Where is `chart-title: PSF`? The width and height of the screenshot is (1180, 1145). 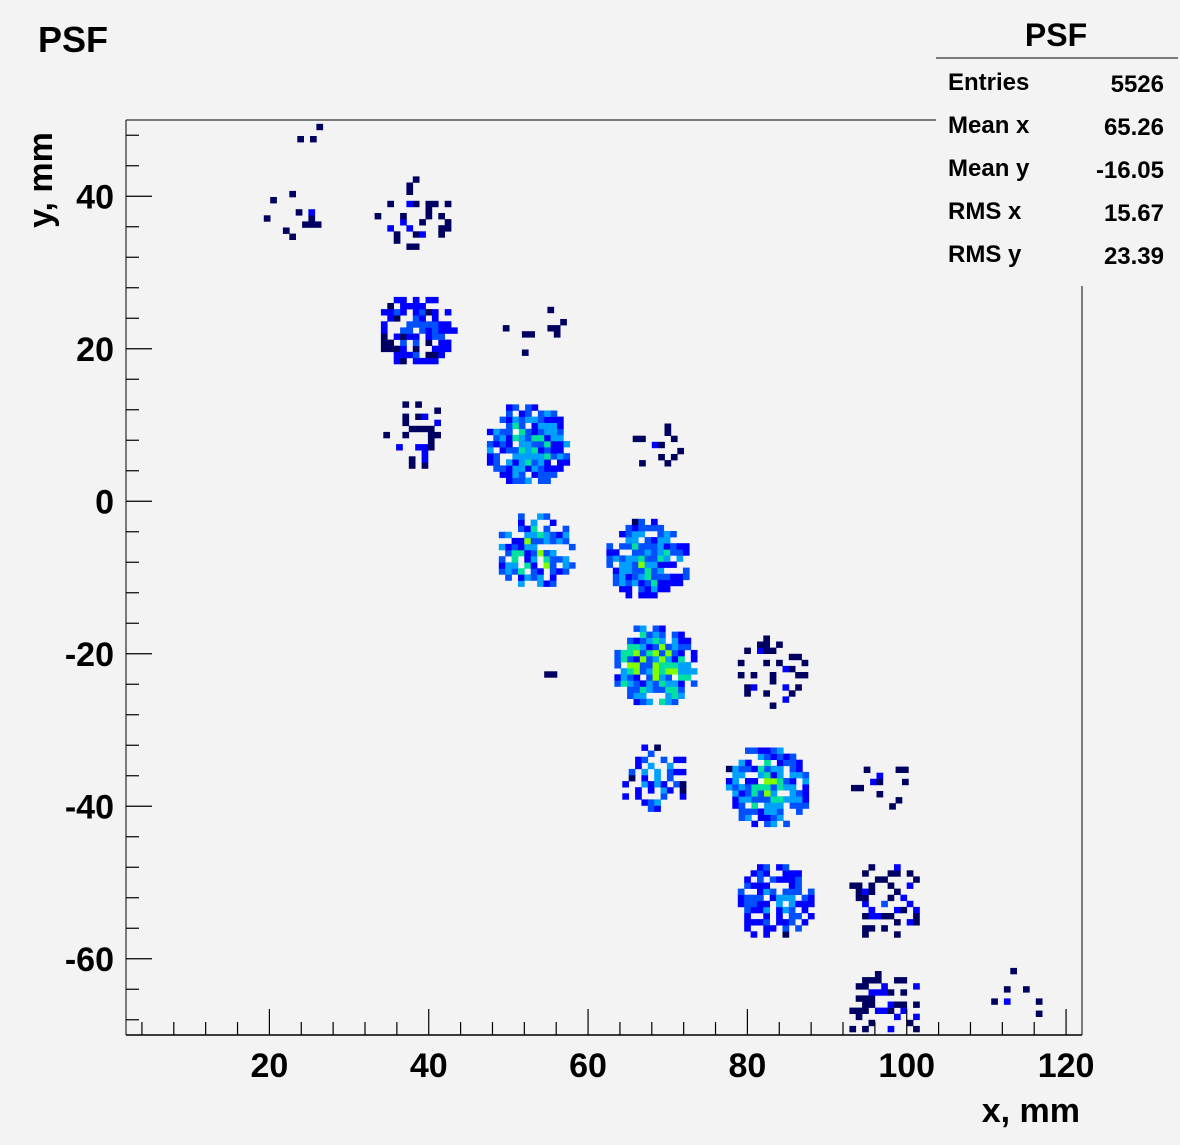
chart-title: PSF is located at coordinates (73, 39).